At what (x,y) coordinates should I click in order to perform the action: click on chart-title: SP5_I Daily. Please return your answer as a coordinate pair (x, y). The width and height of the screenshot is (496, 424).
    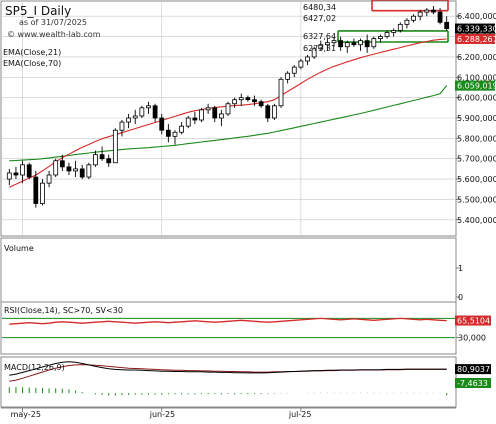
    Looking at the image, I should click on (38, 11).